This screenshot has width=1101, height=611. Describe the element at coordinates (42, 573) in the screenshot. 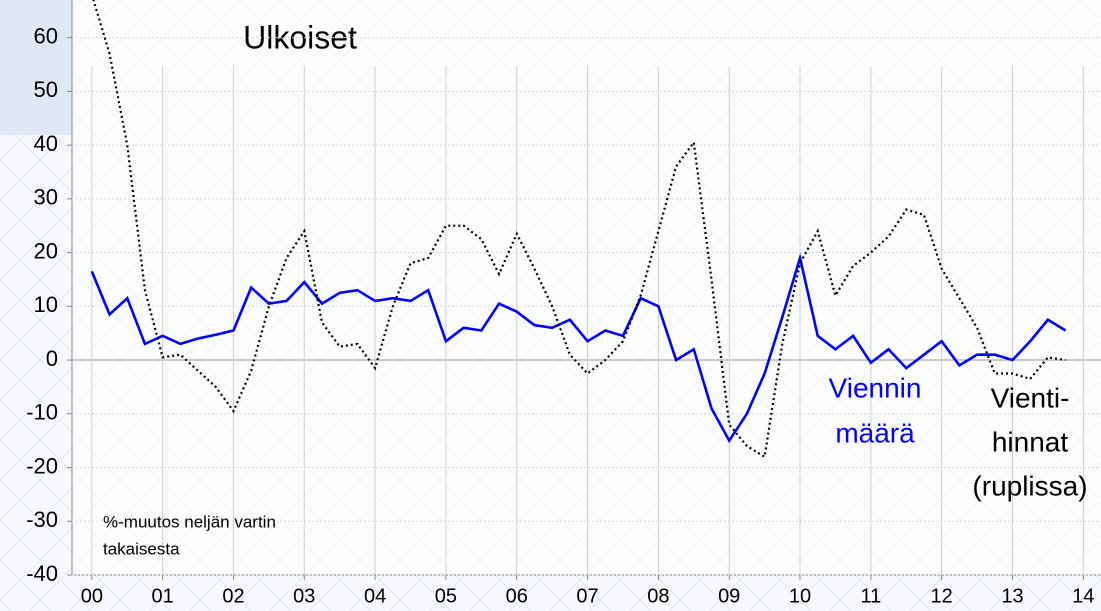

I see `y-tick-label: -40` at that location.